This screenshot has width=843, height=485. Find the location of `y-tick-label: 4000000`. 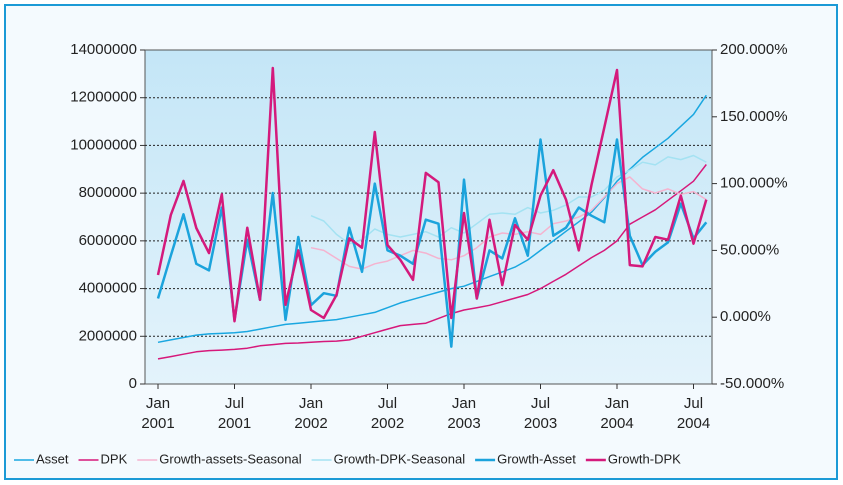

y-tick-label: 4000000 is located at coordinates (108, 288).